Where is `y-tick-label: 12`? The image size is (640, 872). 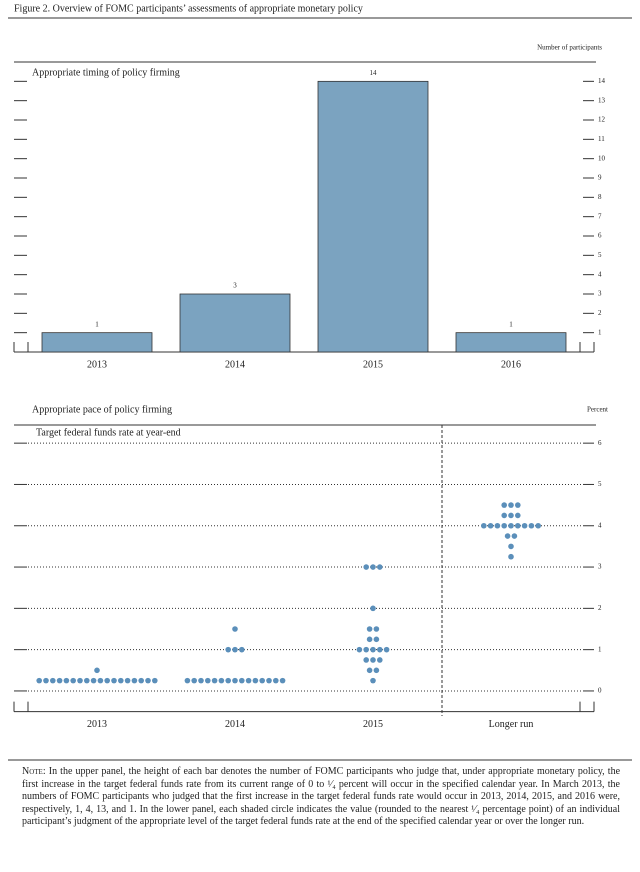 y-tick-label: 12 is located at coordinates (602, 120).